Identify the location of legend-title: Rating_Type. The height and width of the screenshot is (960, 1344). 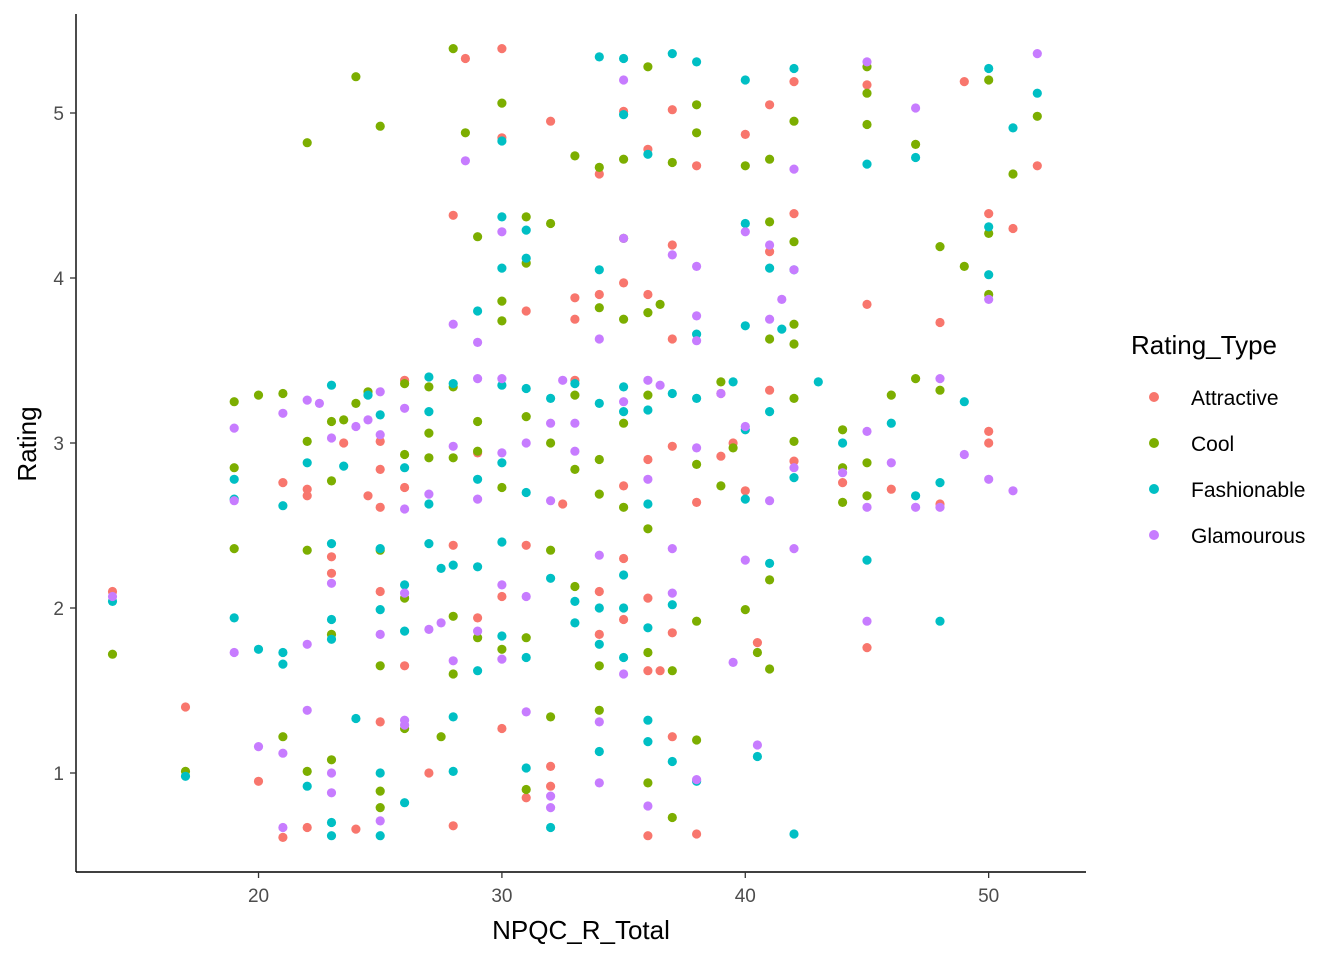
(1204, 345).